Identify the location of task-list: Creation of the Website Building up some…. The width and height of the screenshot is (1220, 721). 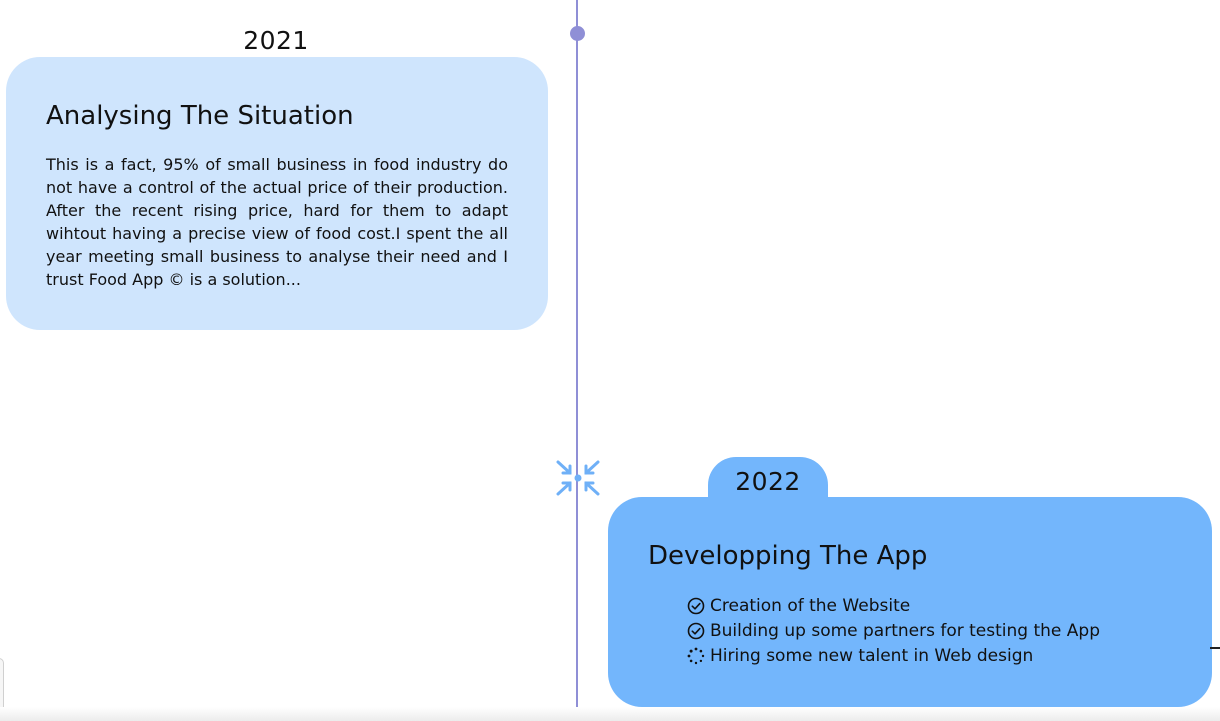
(910, 630).